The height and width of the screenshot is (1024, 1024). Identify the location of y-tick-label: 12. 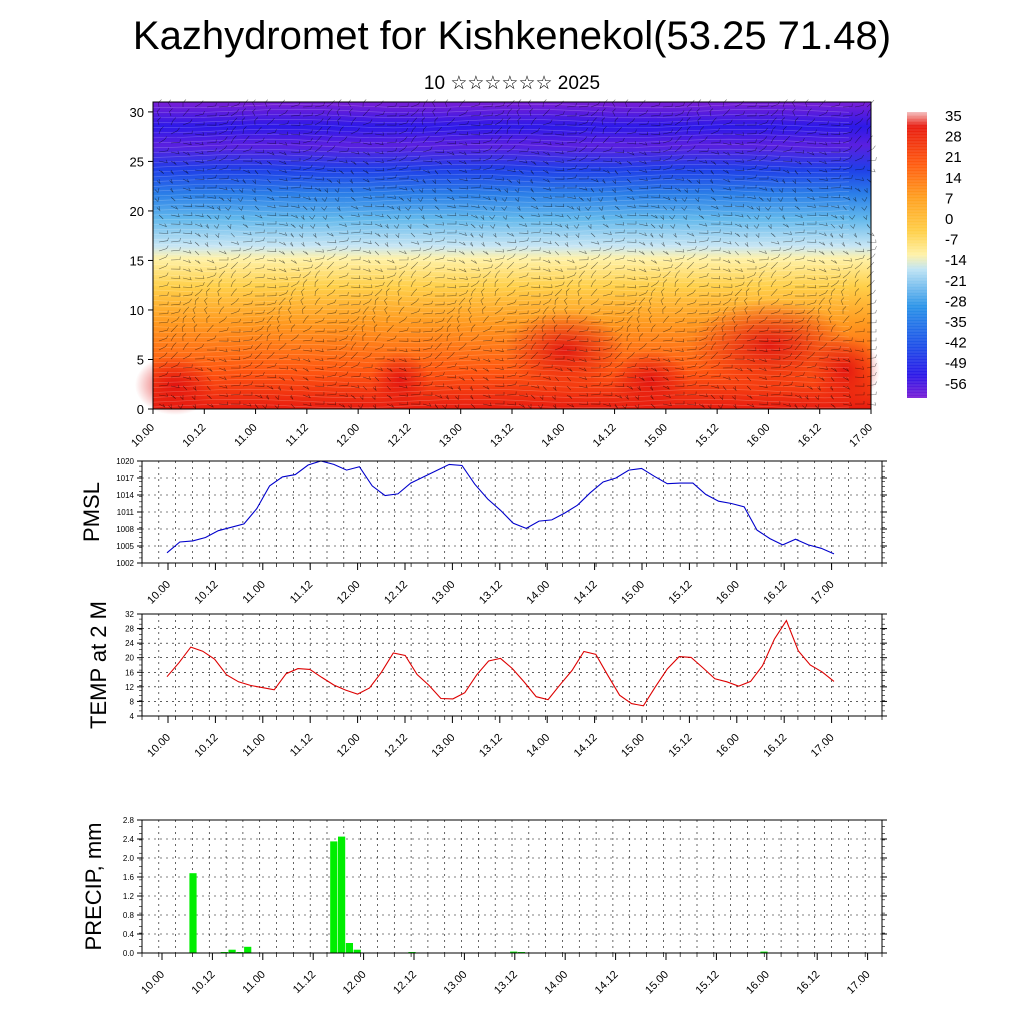
(129, 687).